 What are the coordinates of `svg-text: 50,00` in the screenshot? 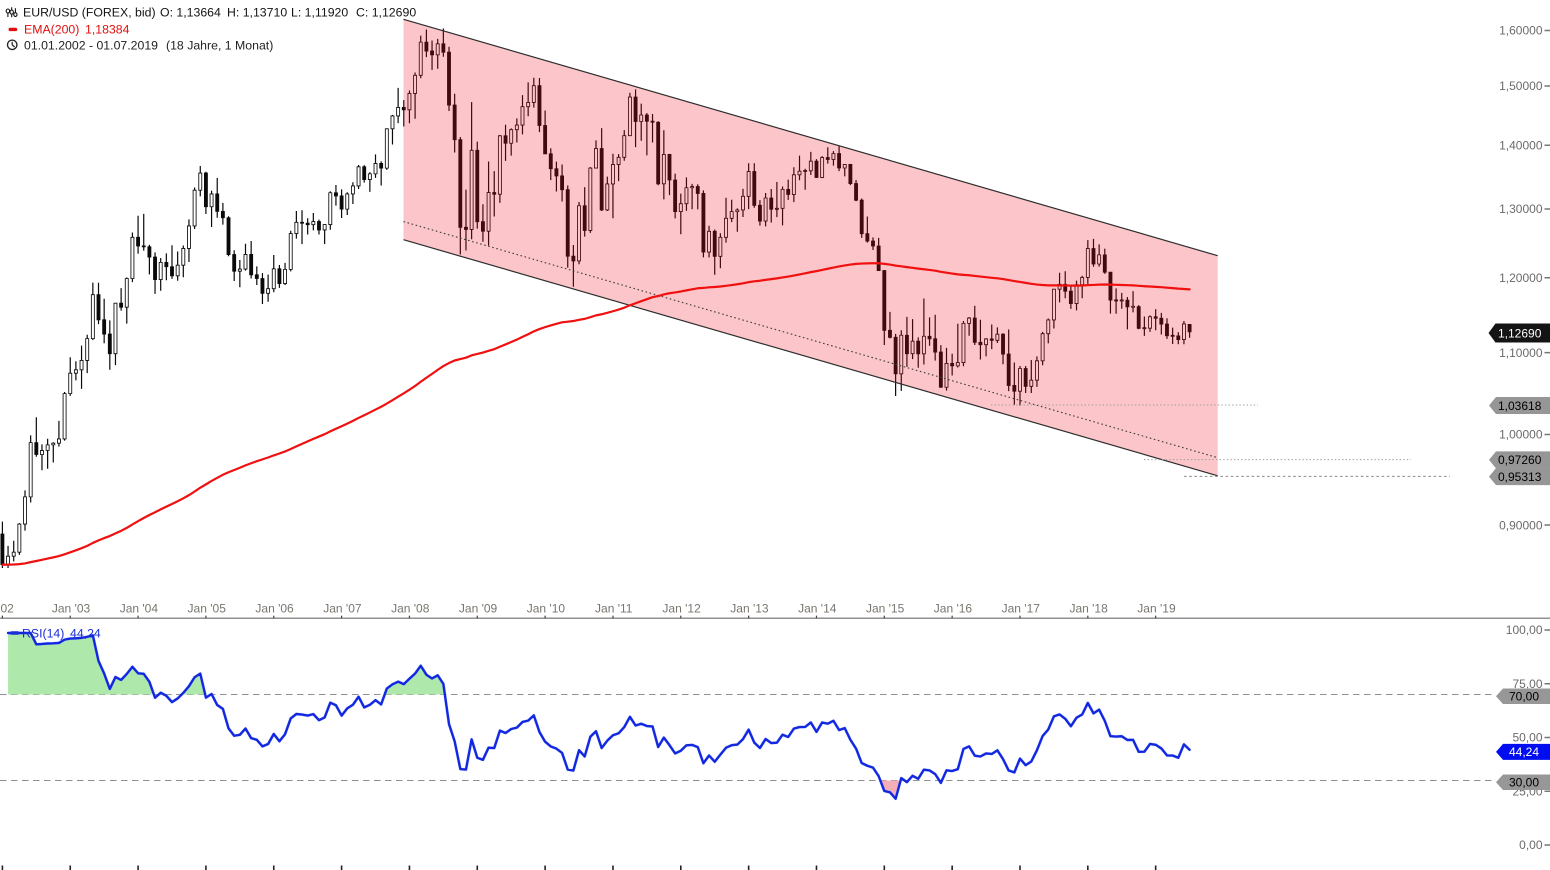 It's located at (1527, 738).